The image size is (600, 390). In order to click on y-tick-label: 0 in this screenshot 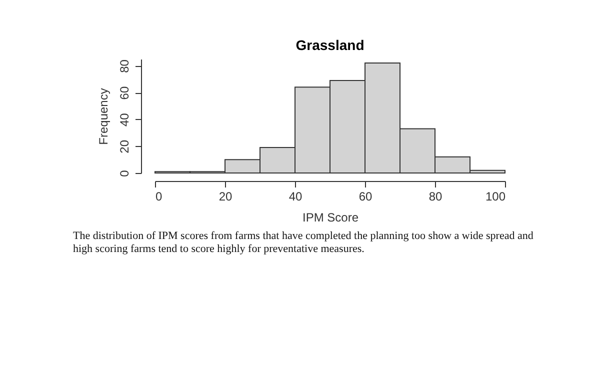, I will do `click(125, 173)`.